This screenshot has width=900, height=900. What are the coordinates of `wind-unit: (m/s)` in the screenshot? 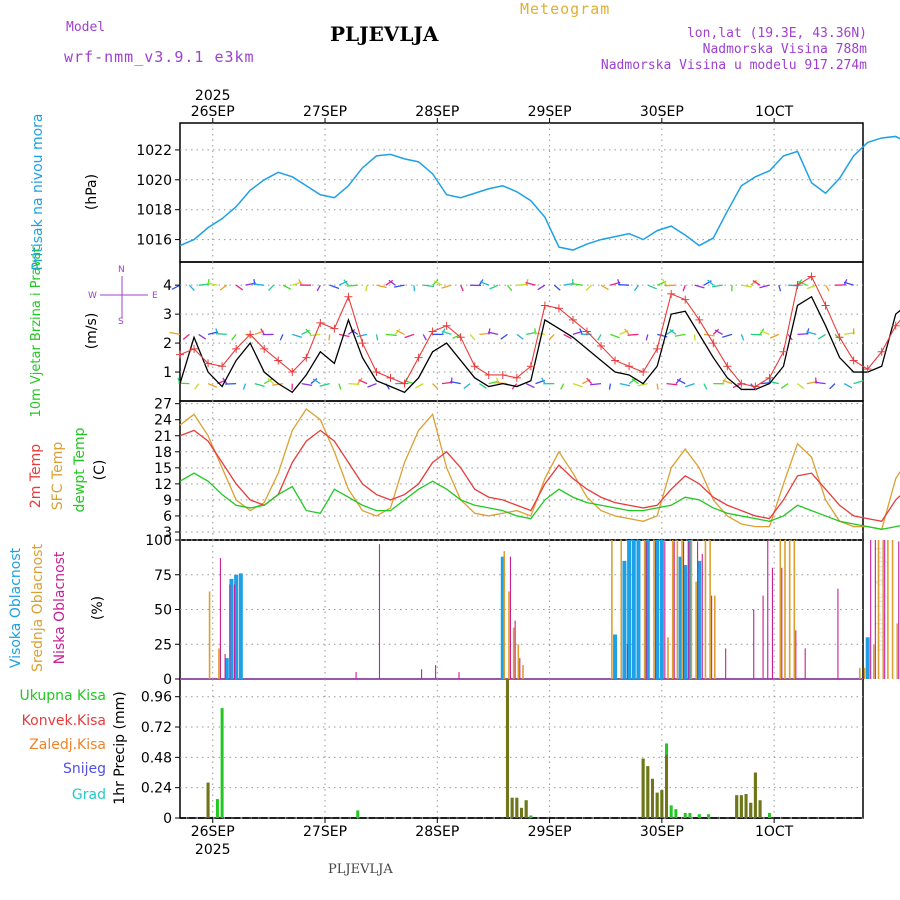 It's located at (92, 331).